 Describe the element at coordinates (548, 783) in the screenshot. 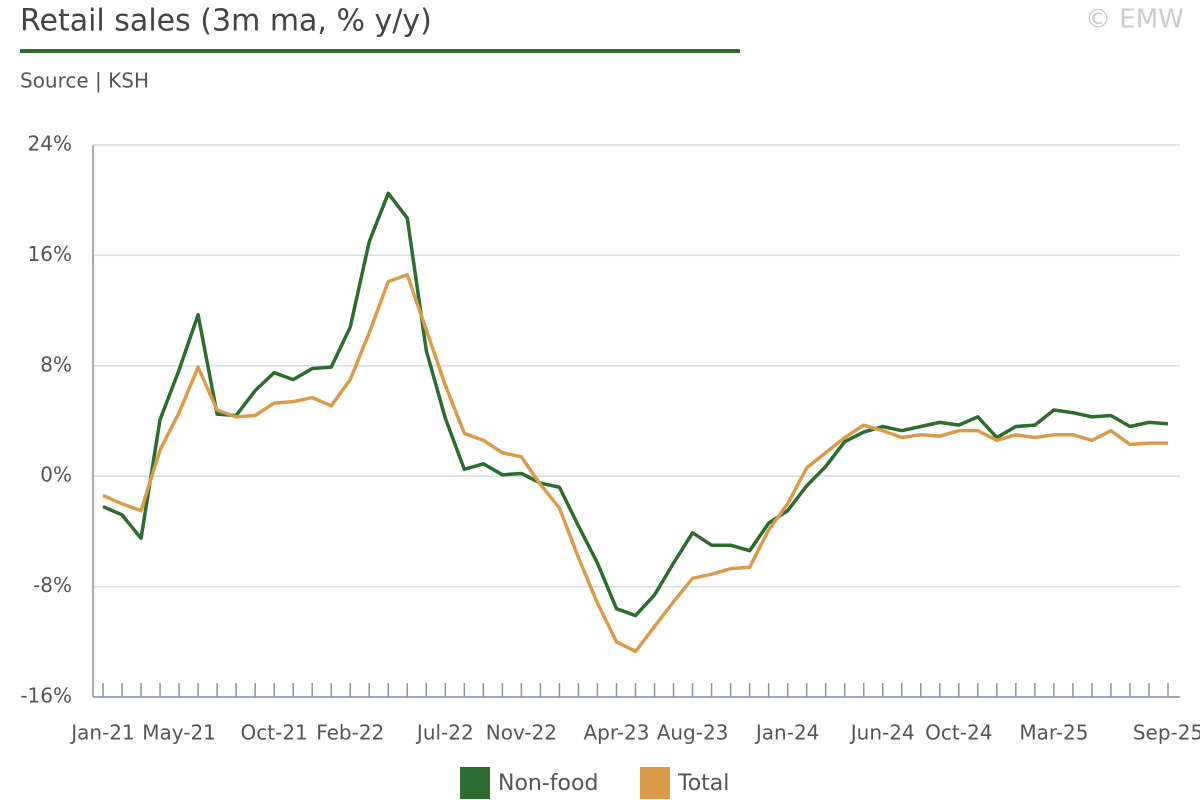

I see `legend-label: Non-food` at that location.